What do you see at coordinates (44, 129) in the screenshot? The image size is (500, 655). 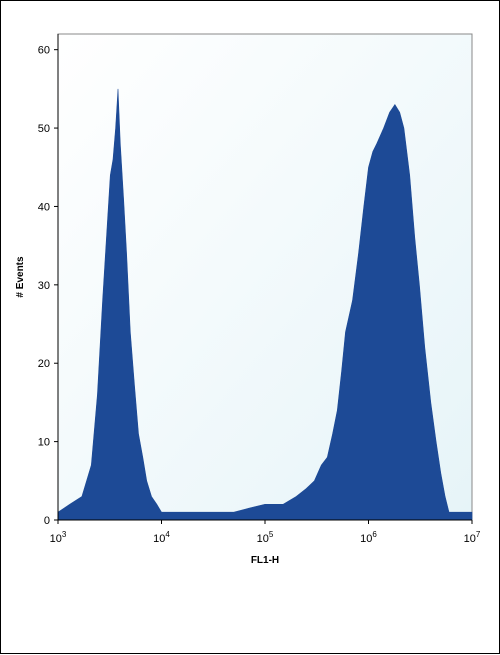 I see `y-tick-label: 50` at bounding box center [44, 129].